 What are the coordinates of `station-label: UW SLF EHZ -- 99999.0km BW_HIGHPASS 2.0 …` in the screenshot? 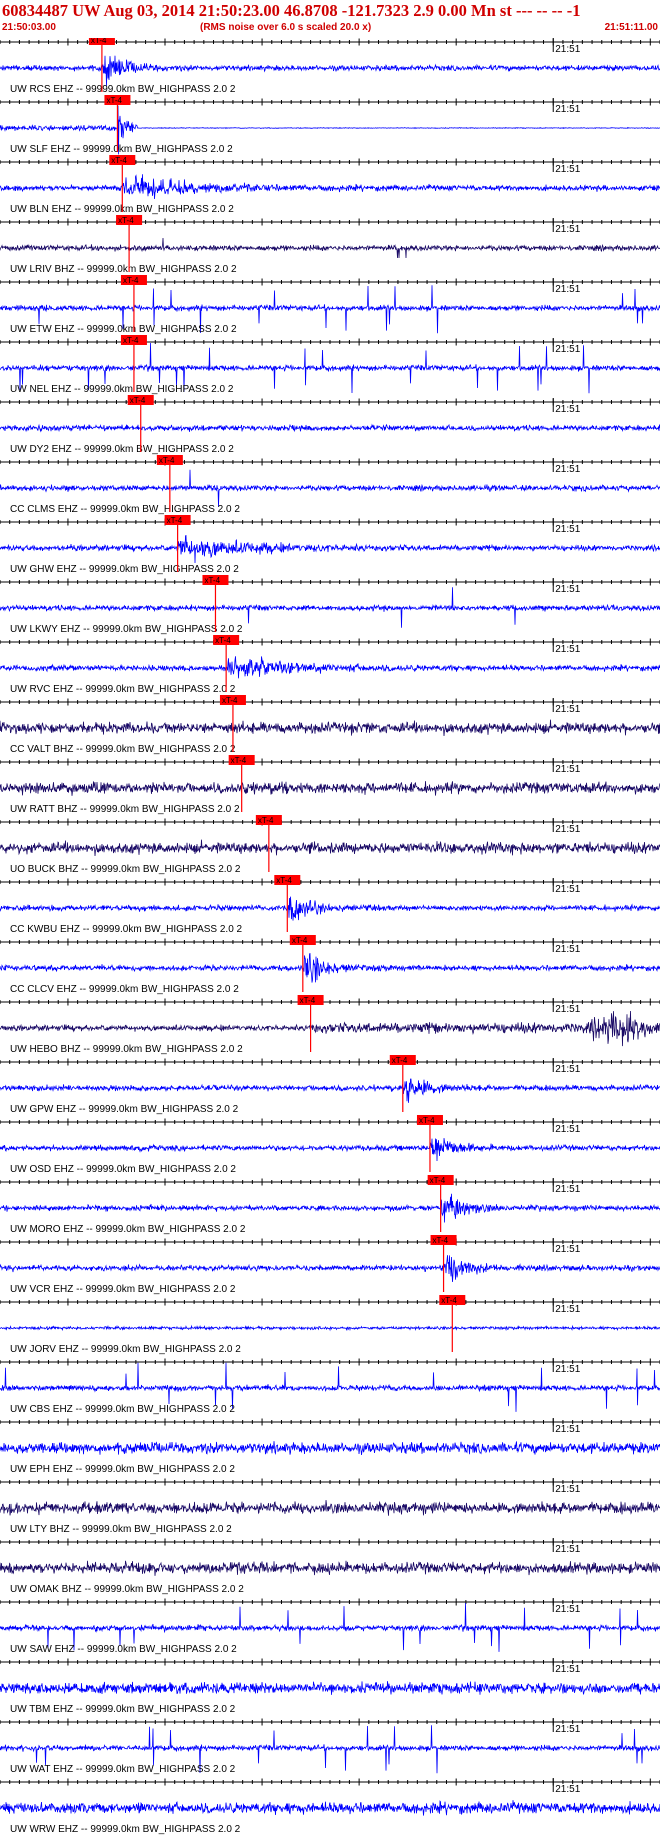 It's located at (121, 149).